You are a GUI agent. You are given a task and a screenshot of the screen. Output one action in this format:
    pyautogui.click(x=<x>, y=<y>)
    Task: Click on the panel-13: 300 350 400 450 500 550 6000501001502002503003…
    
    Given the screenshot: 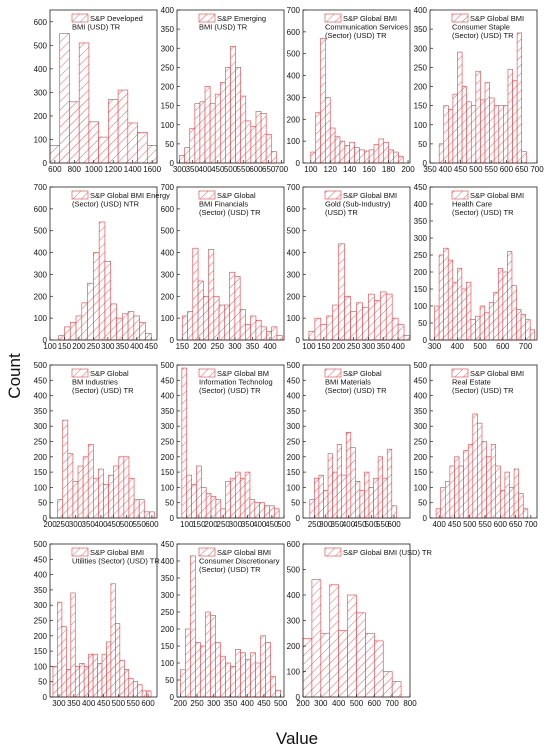 What is the action you would take?
    pyautogui.click(x=97, y=624)
    